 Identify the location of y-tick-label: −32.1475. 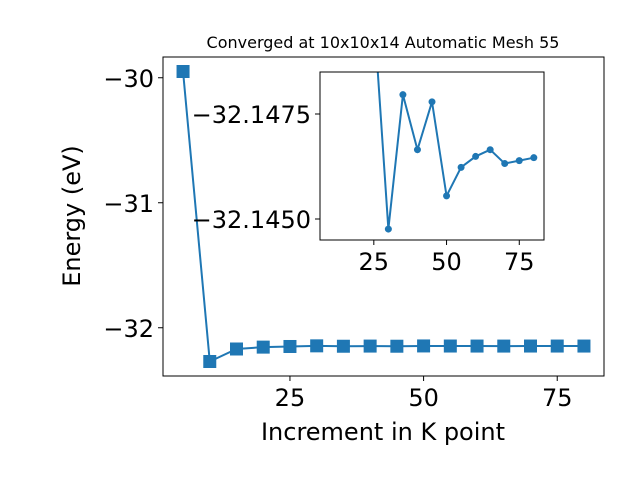
(251, 115).